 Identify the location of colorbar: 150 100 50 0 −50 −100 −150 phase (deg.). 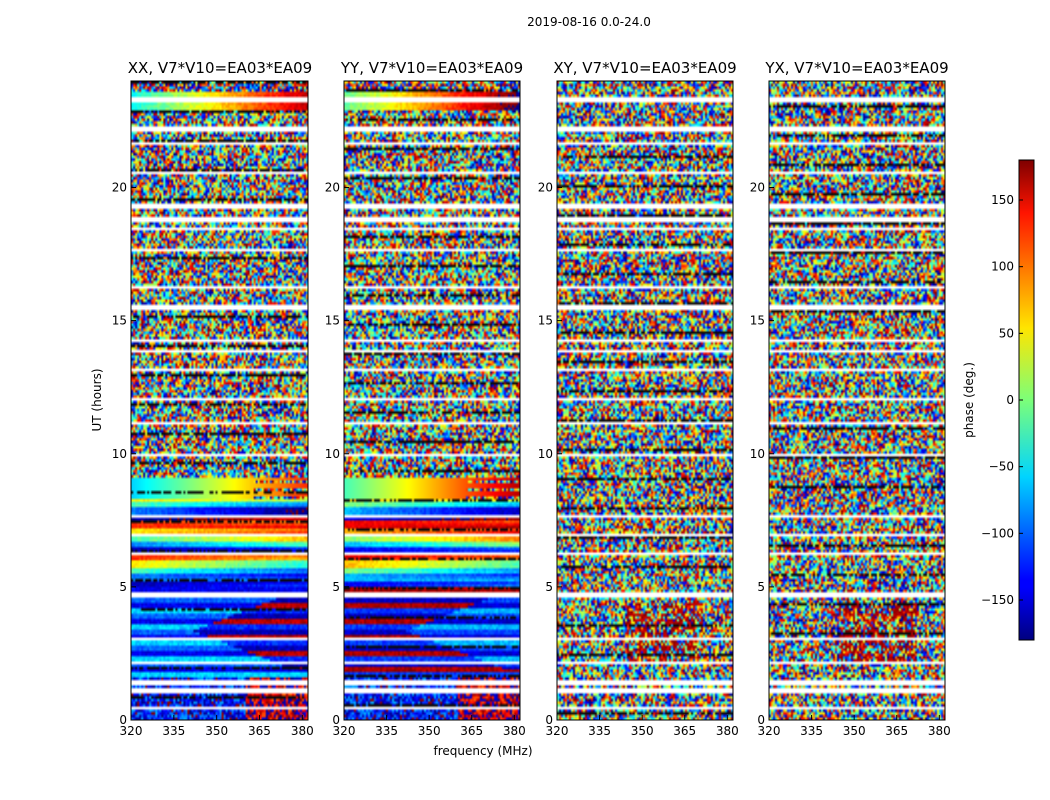
(998, 400).